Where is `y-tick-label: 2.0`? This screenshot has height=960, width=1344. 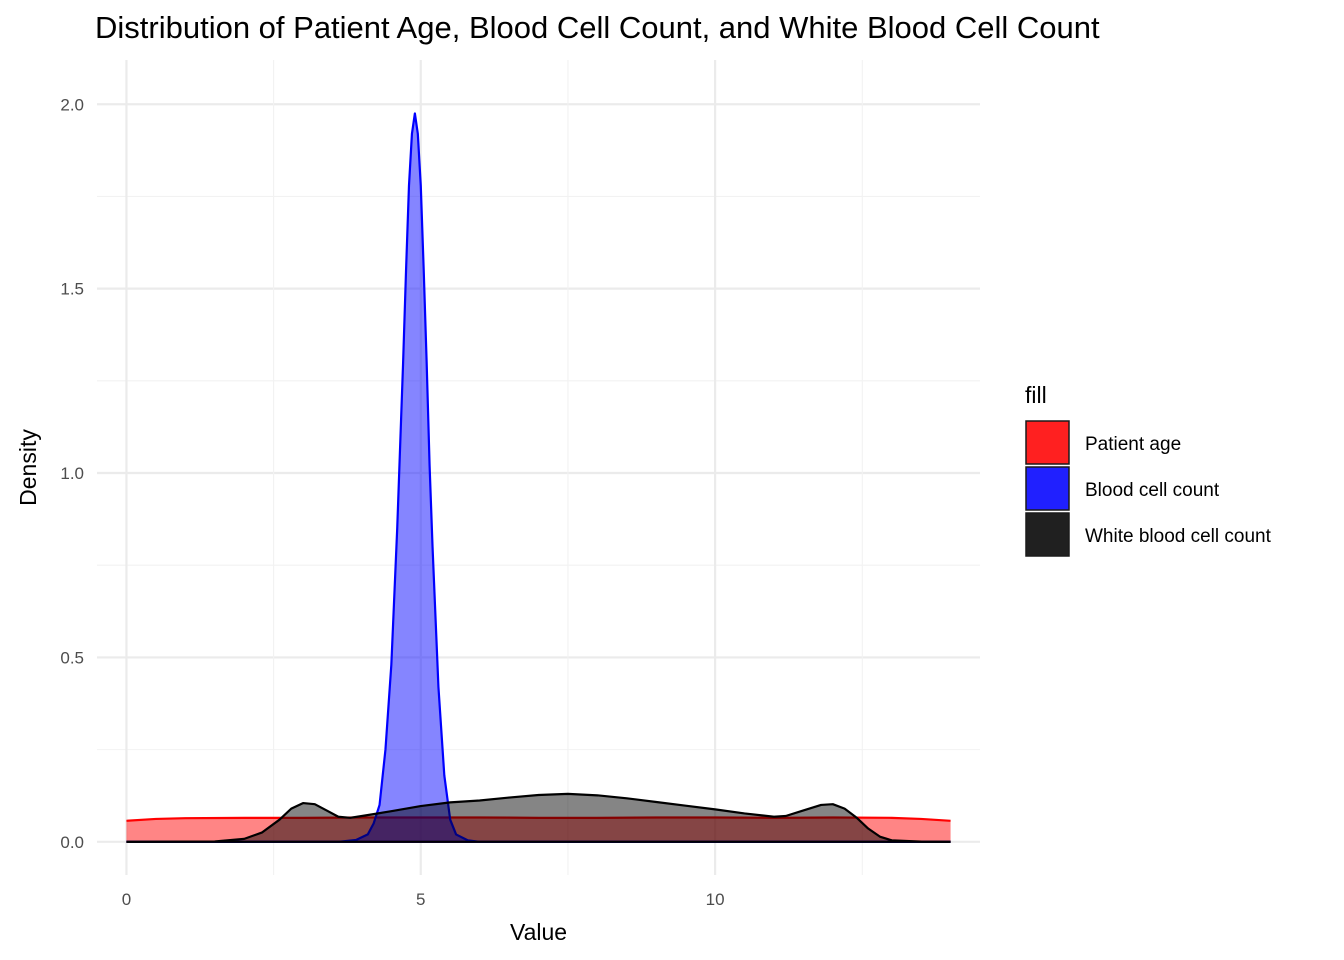 y-tick-label: 2.0 is located at coordinates (72, 104).